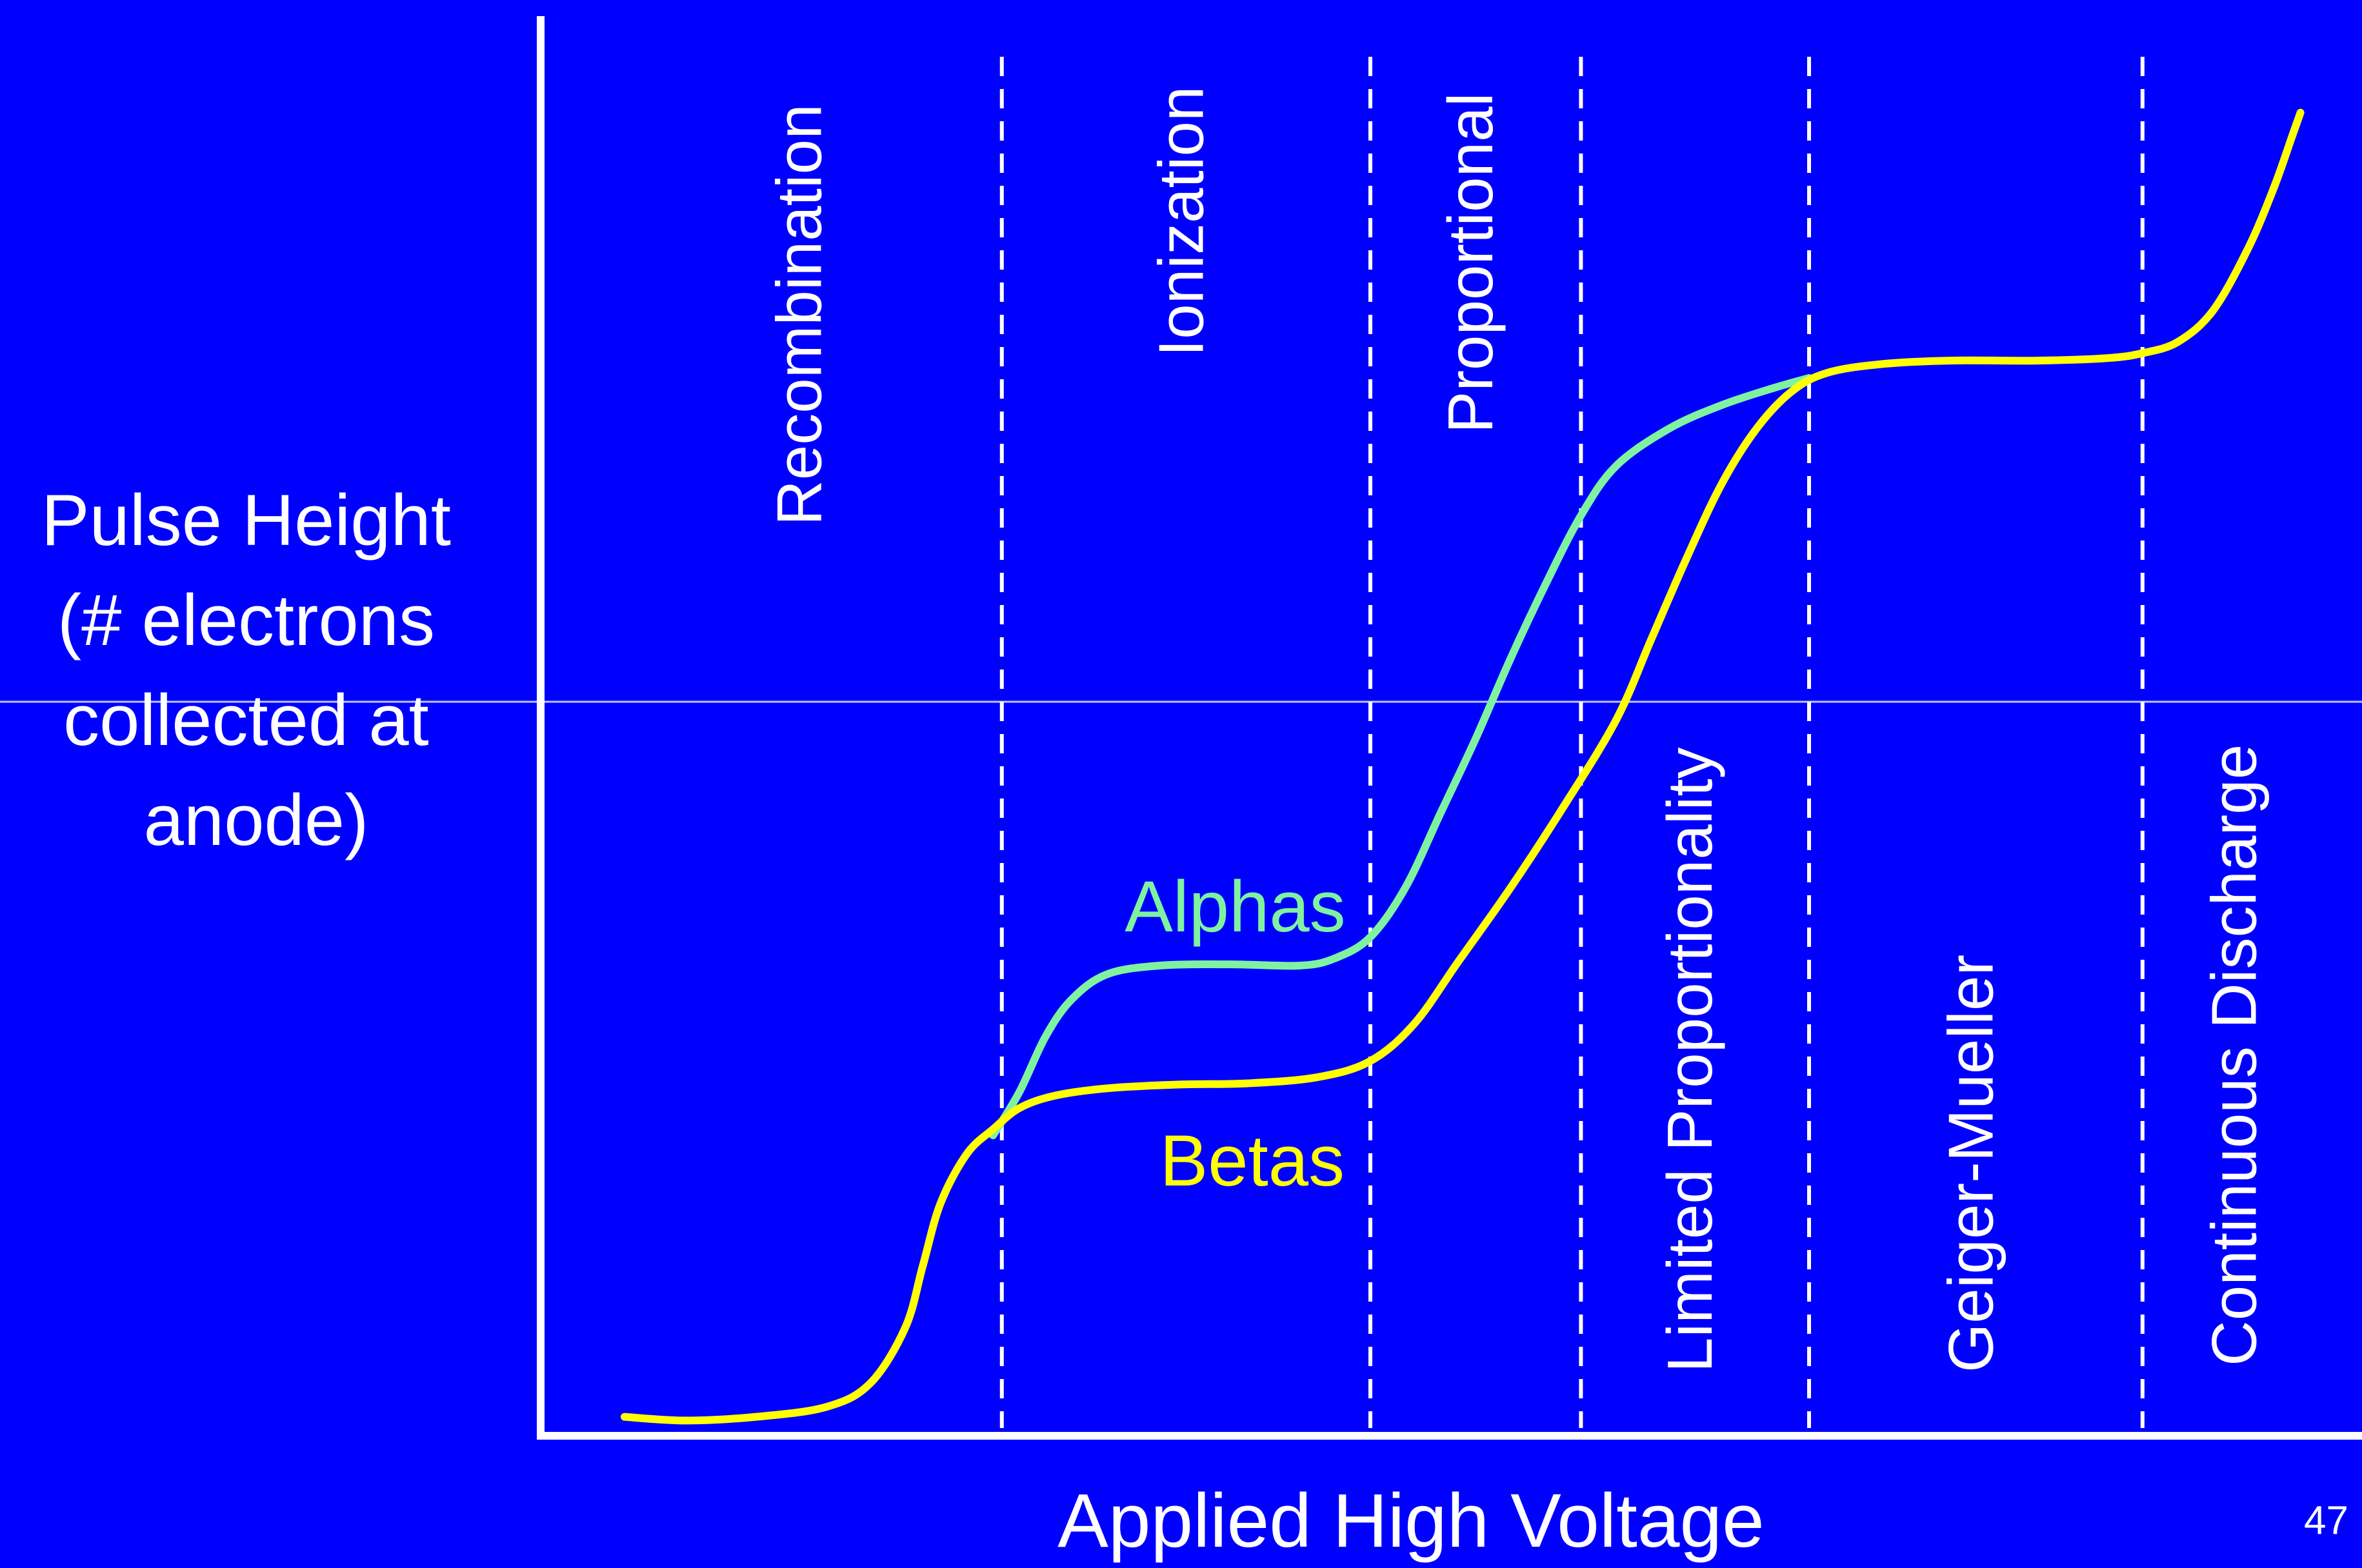 The image size is (2362, 1568). I want to click on region-label-geiger-mueller: Geiger-Mueller, so click(1971, 1164).